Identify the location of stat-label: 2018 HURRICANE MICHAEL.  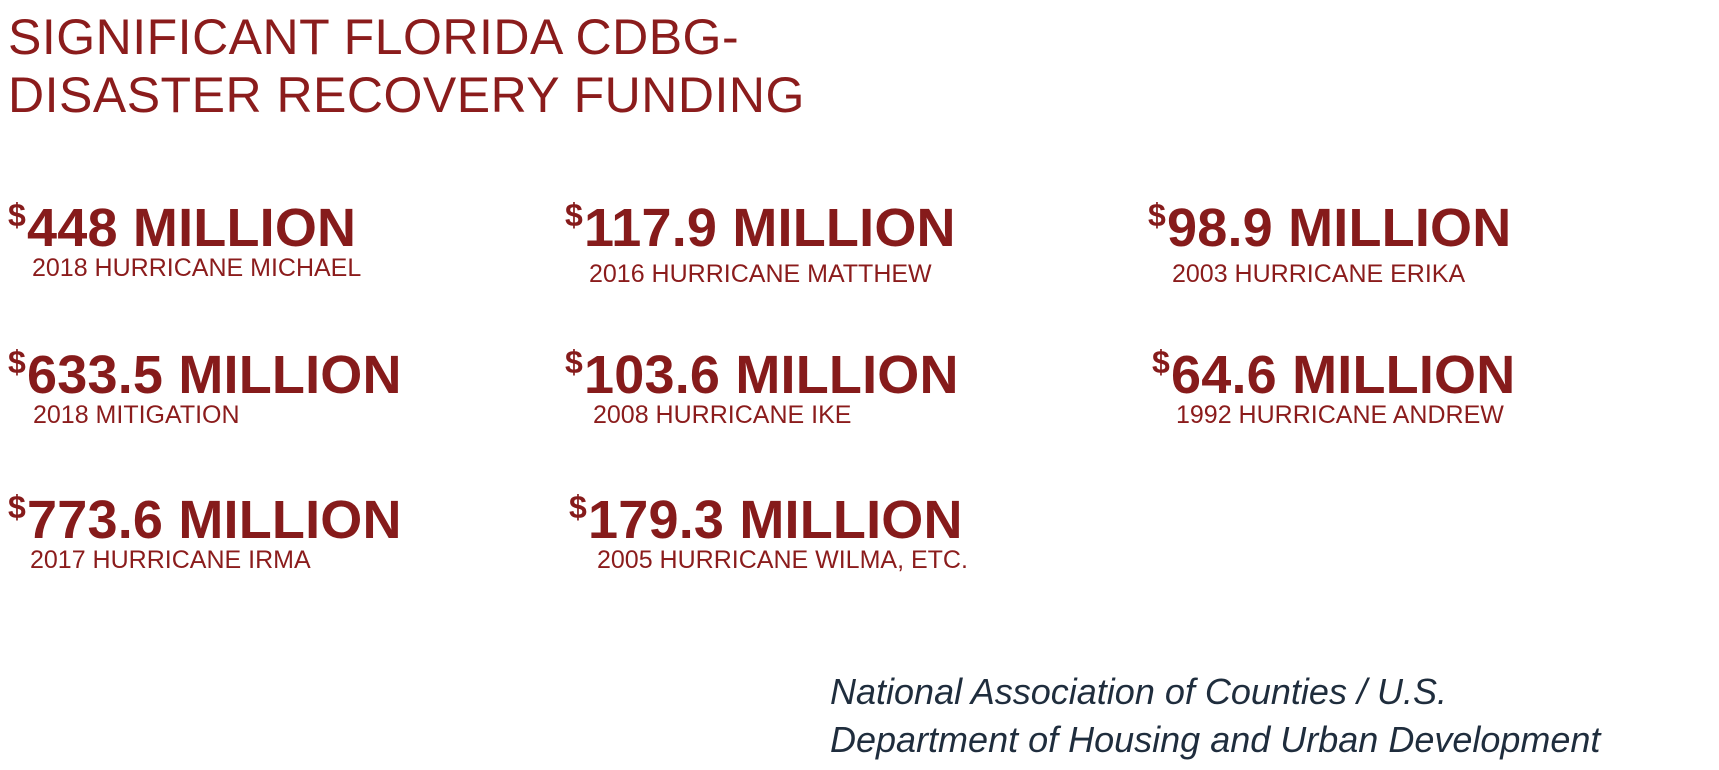
(197, 268).